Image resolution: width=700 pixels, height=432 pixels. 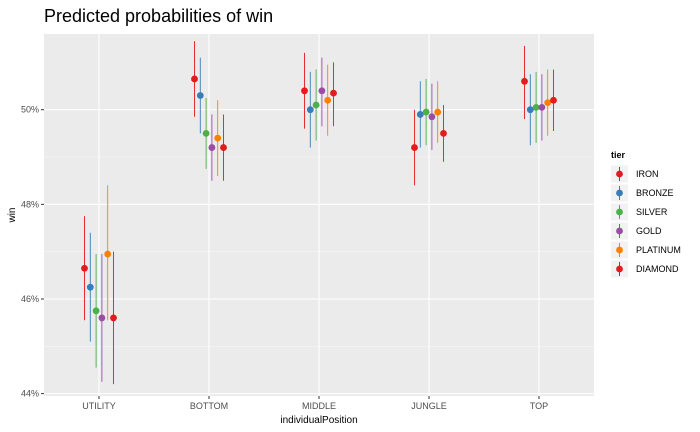 I want to click on legend-label: PLATINUM, so click(x=658, y=250).